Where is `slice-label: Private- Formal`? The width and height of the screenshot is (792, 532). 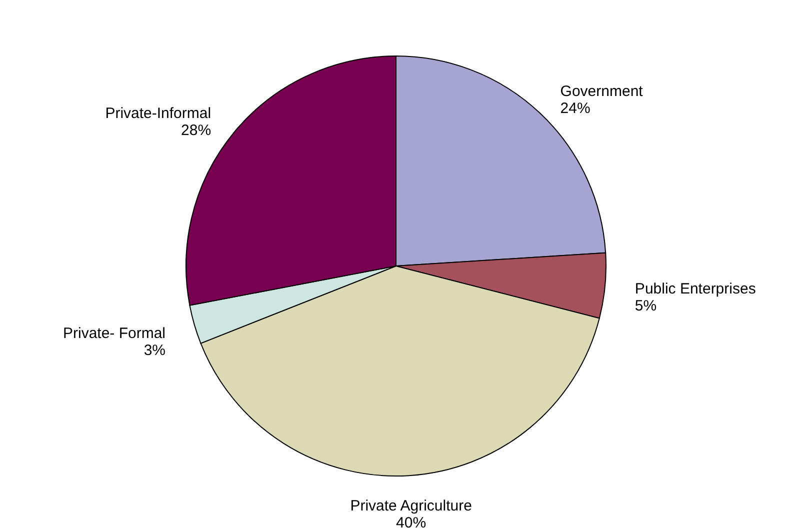 slice-label: Private- Formal is located at coordinates (114, 333).